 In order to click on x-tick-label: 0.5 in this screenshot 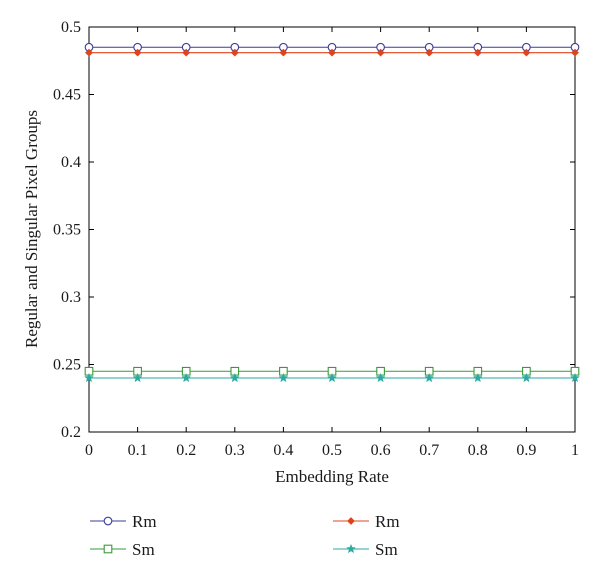, I will do `click(332, 450)`.